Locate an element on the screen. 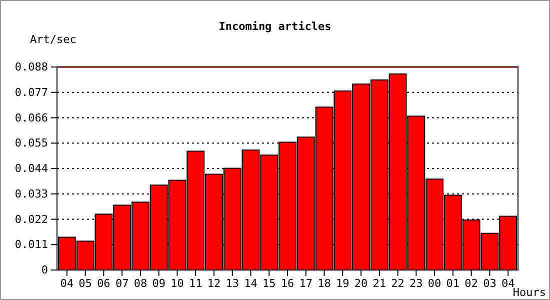 The image size is (550, 300). x-tick-label: 11 is located at coordinates (195, 283).